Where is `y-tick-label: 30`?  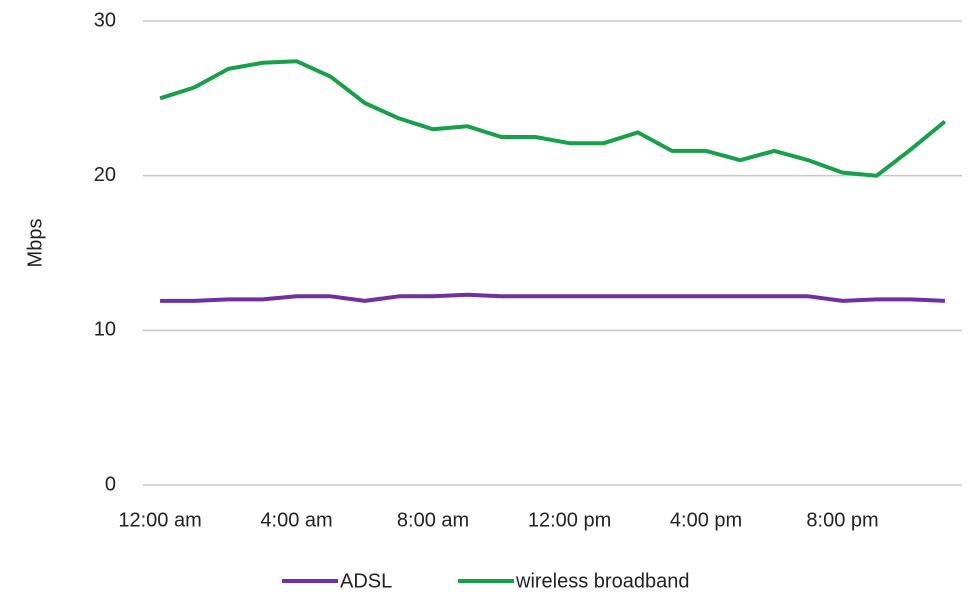
y-tick-label: 30 is located at coordinates (105, 20).